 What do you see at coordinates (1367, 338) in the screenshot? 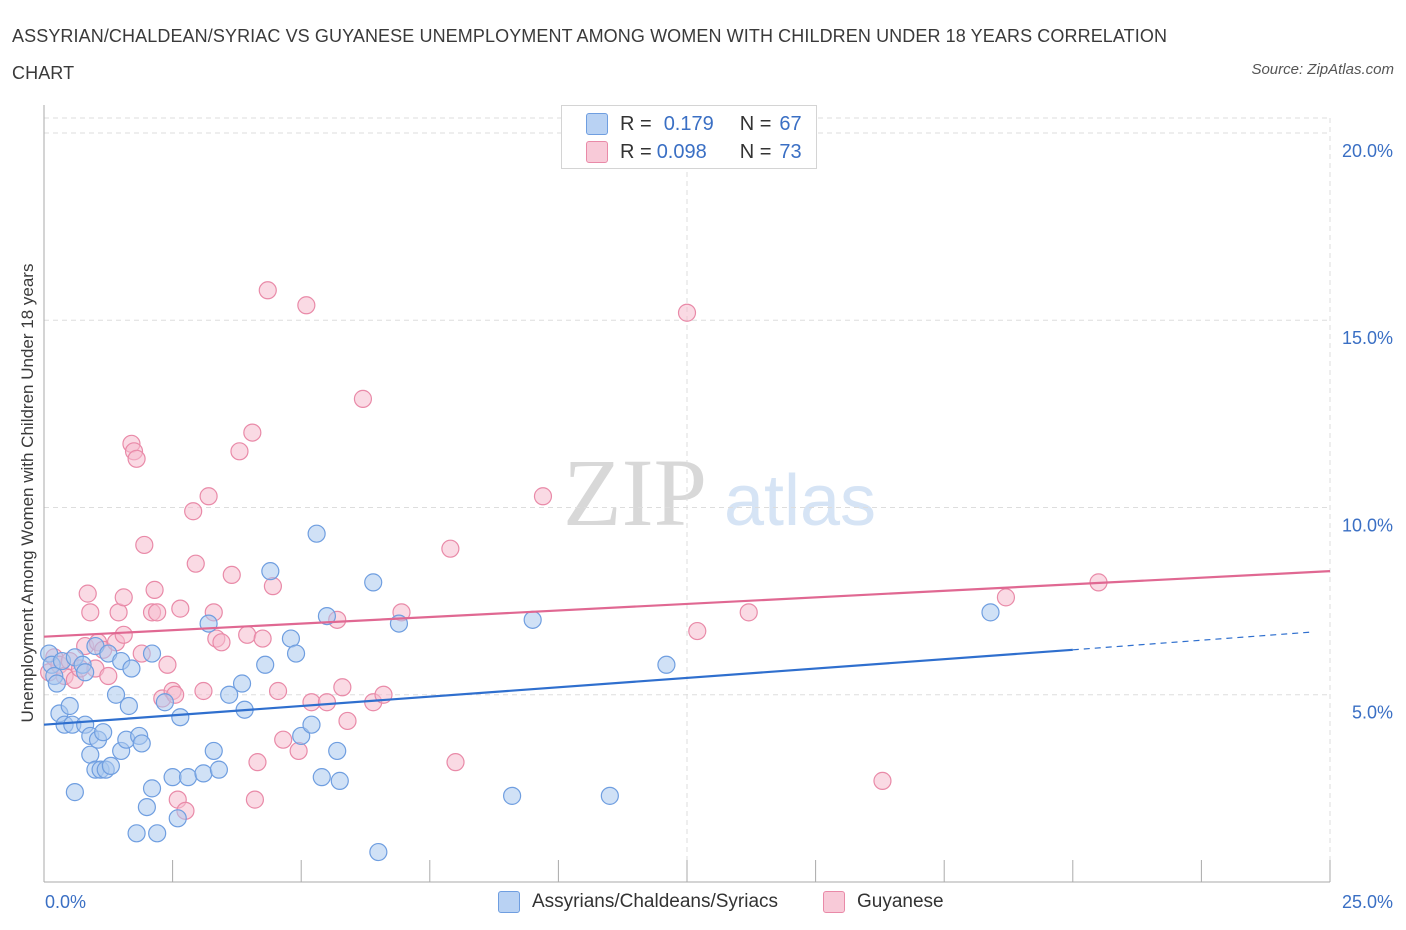
I see `y-tick-label: 15.0%` at bounding box center [1367, 338].